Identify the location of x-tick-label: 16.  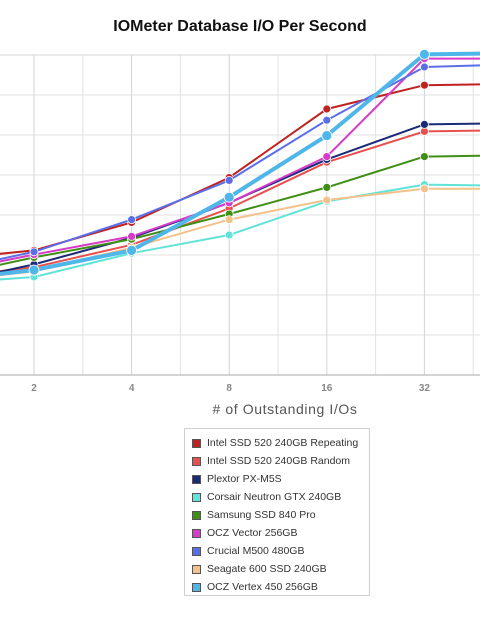
(327, 388).